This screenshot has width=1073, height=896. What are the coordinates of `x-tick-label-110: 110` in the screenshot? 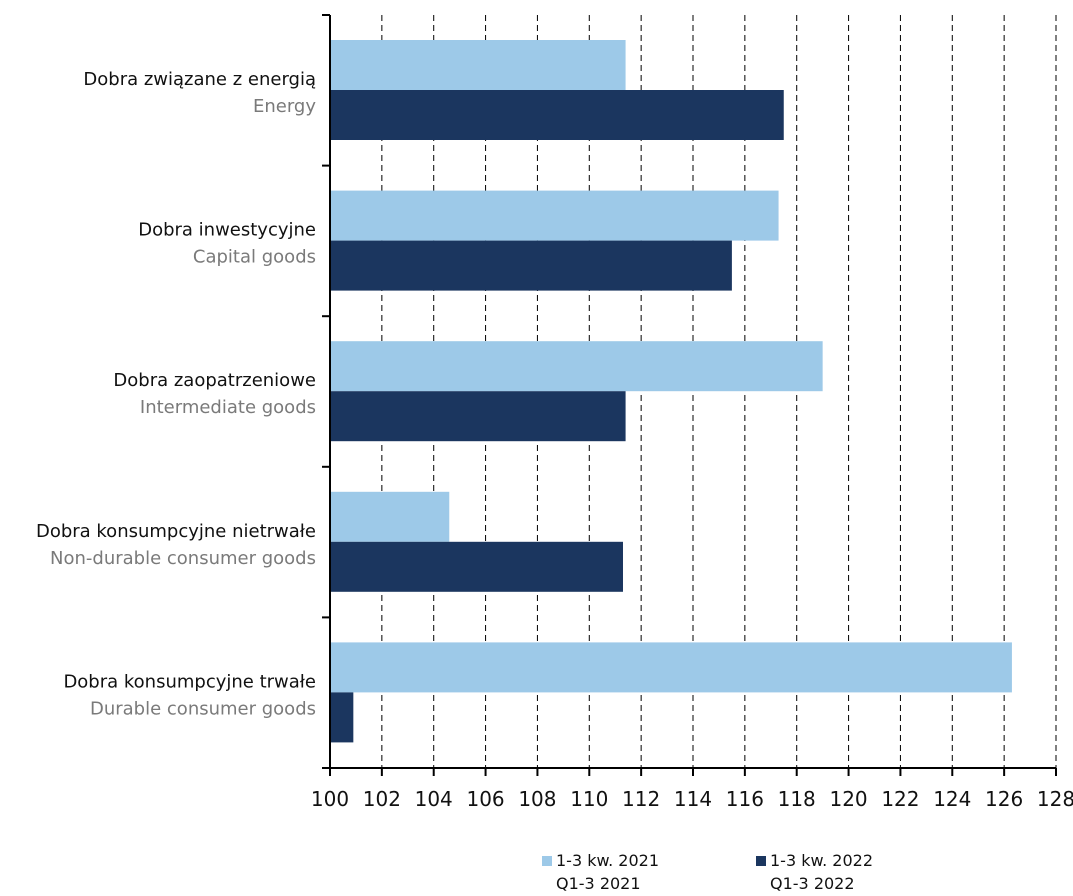 It's located at (589, 799).